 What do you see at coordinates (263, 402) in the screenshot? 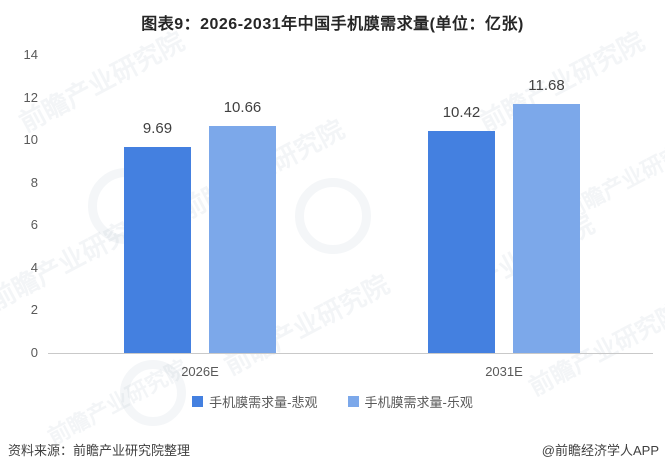
I see `legend-label: 手机膜需求量-悲观` at bounding box center [263, 402].